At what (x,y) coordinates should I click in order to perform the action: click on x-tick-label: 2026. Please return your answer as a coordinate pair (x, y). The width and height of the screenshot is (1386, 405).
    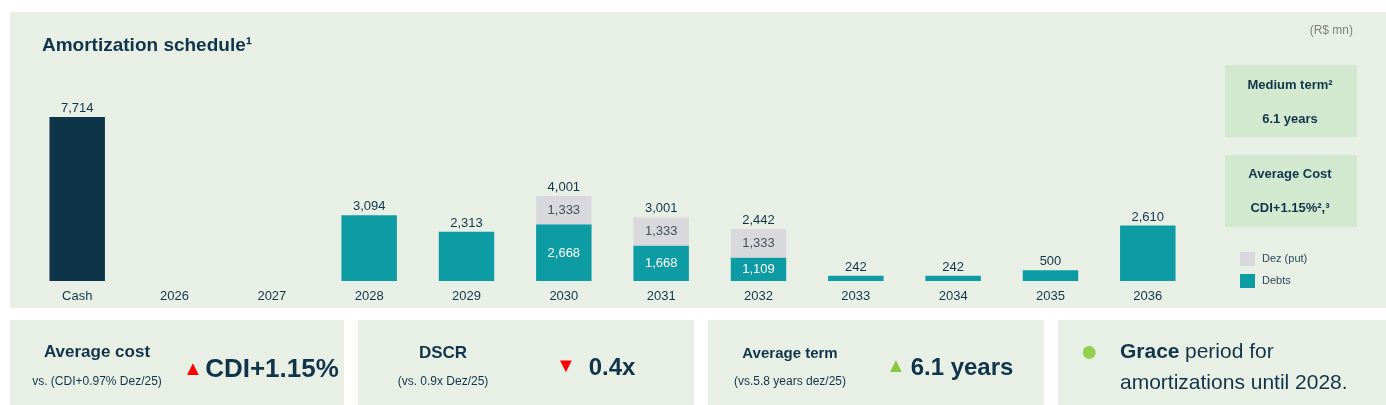
    Looking at the image, I should click on (174, 295).